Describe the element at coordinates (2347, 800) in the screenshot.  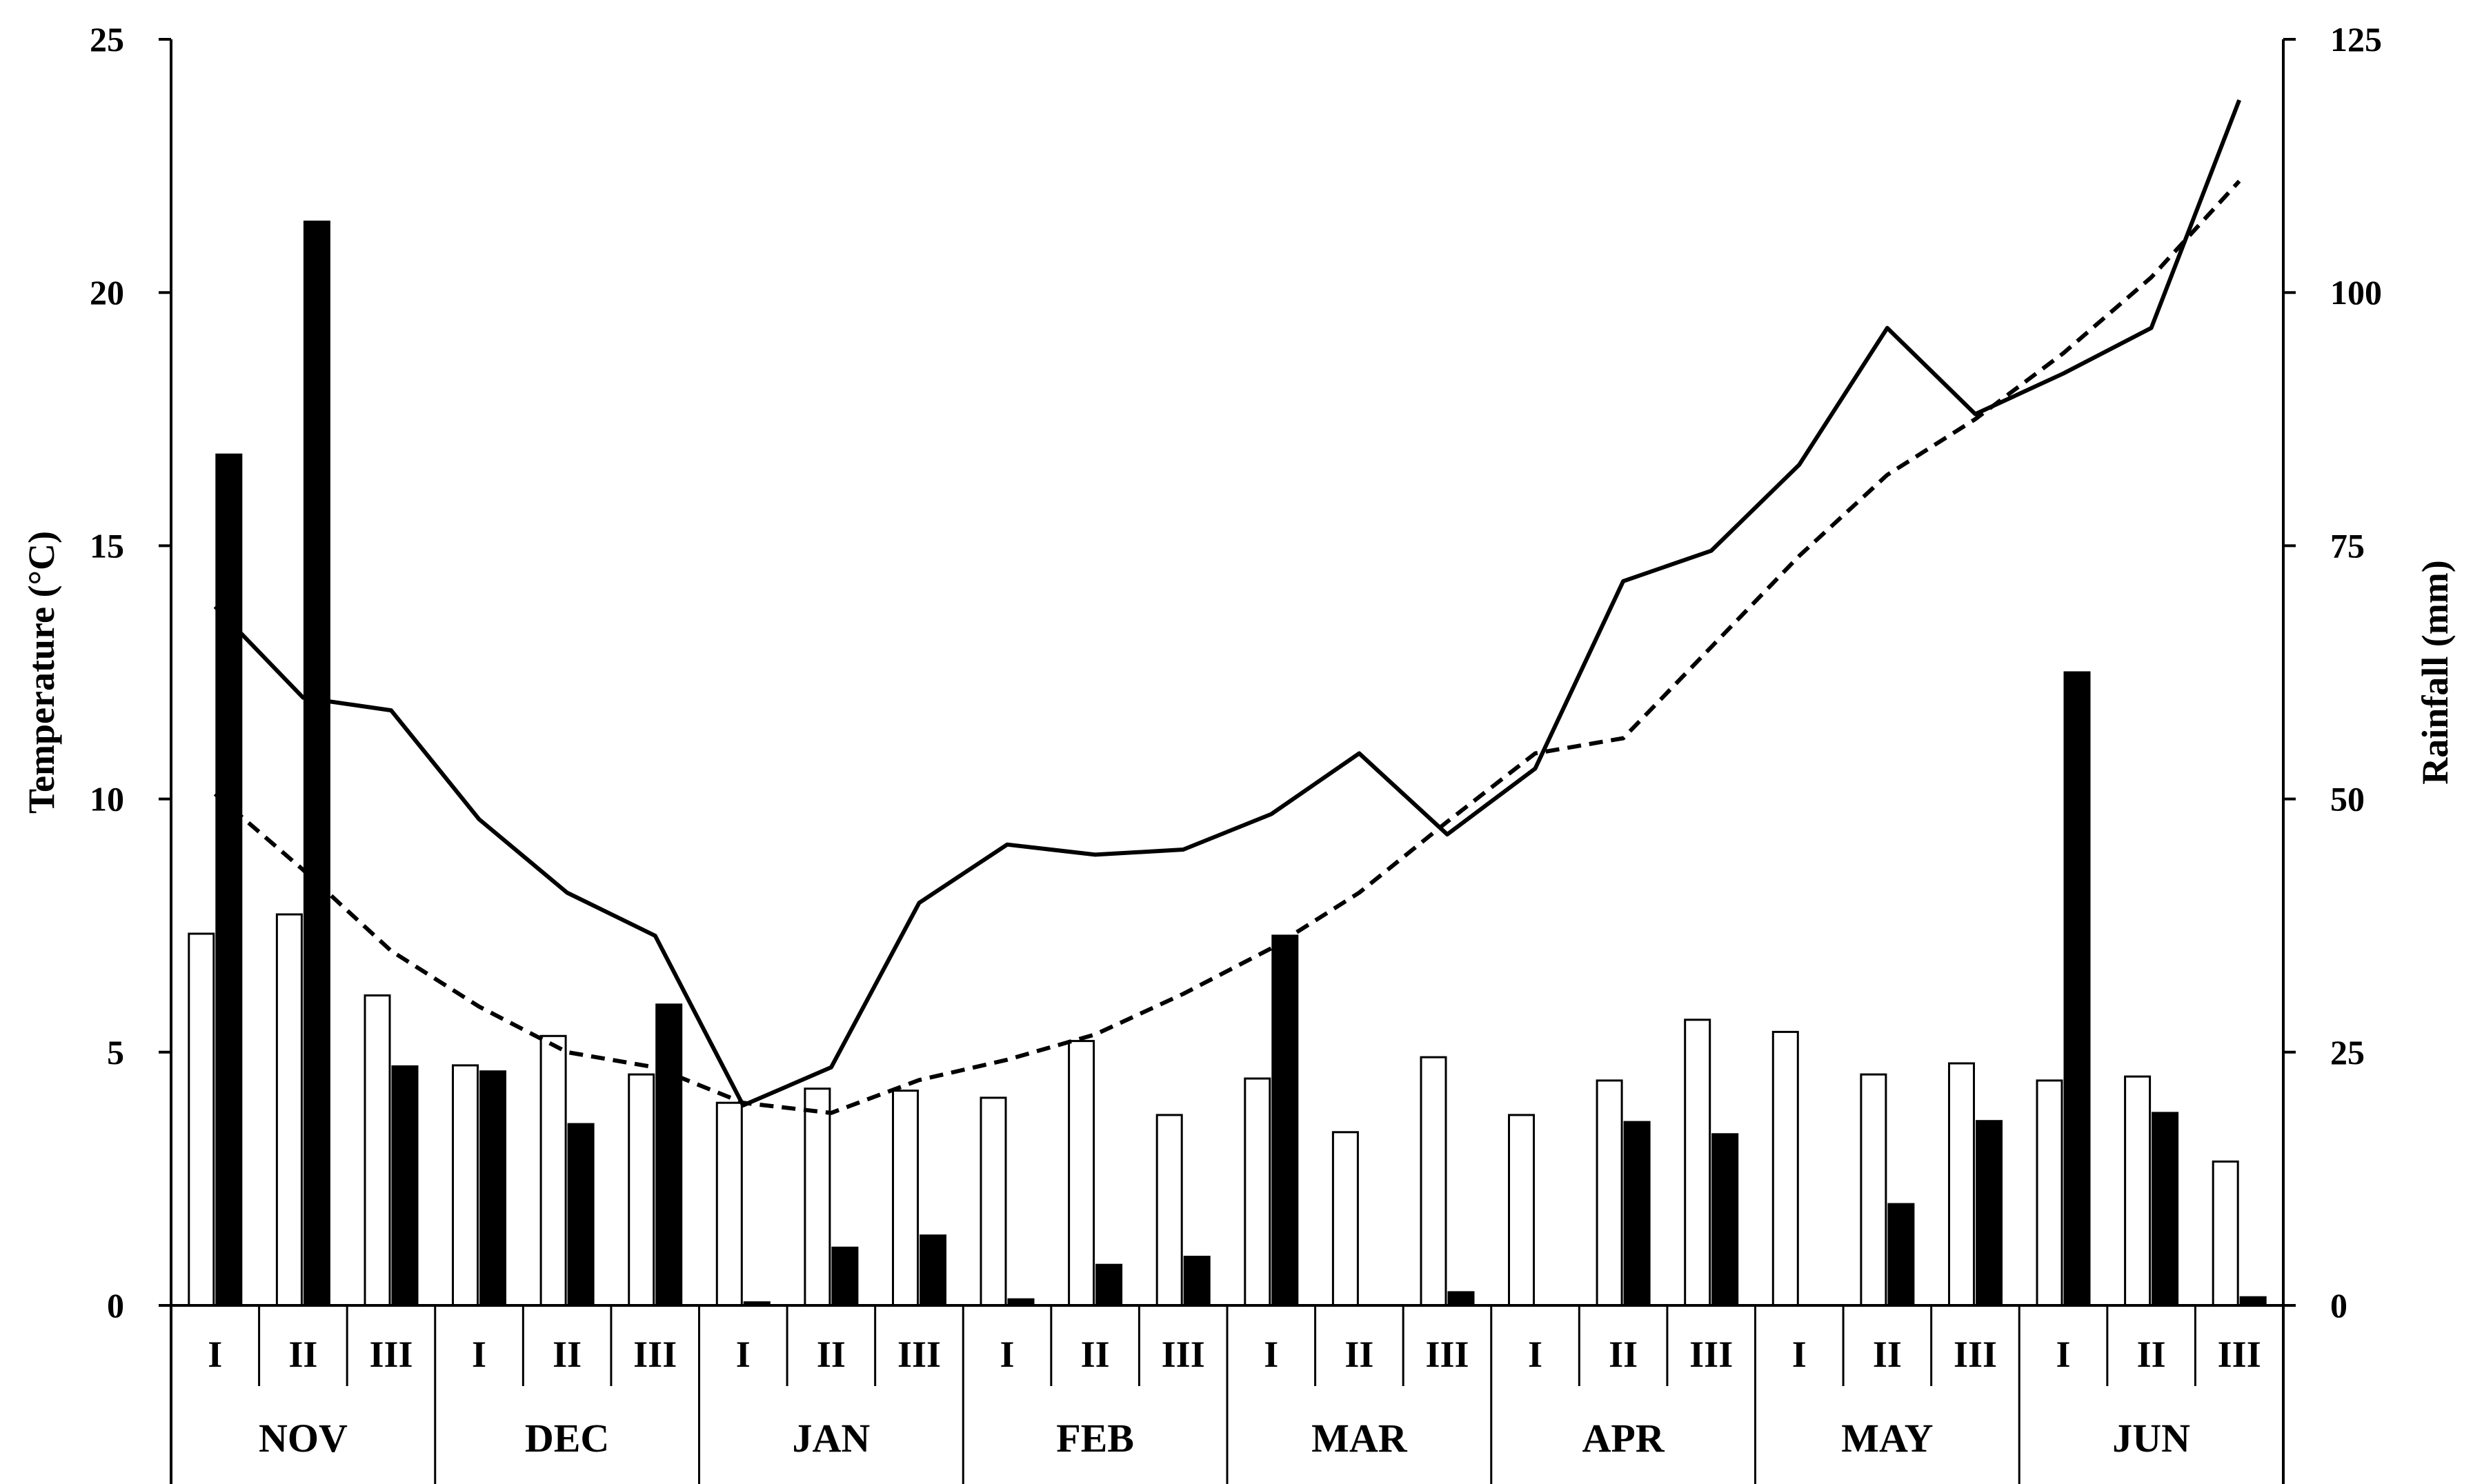
I see `right-tick-label: 50` at that location.